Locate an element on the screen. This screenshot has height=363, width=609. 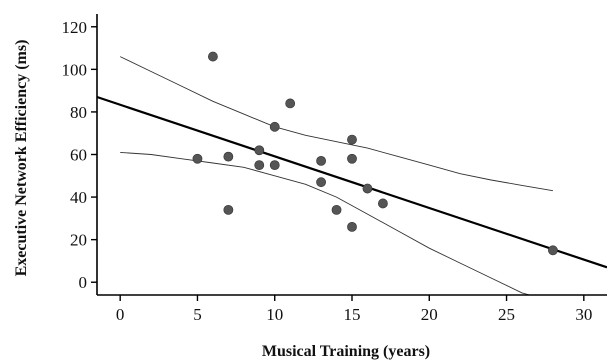
y-tick-label: 60 is located at coordinates (78, 155).